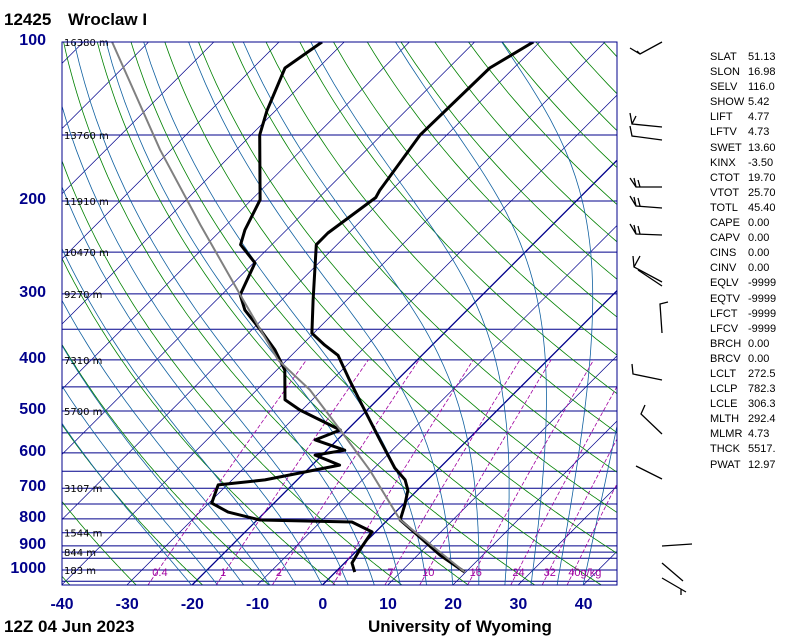  I want to click on index-row: CAPV 0.00, so click(743, 238).